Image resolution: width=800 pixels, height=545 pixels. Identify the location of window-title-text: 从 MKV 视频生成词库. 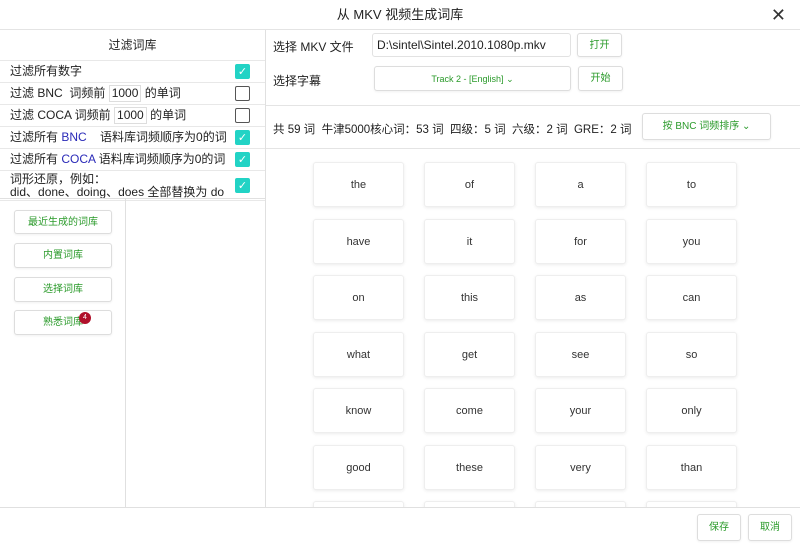
(400, 14).